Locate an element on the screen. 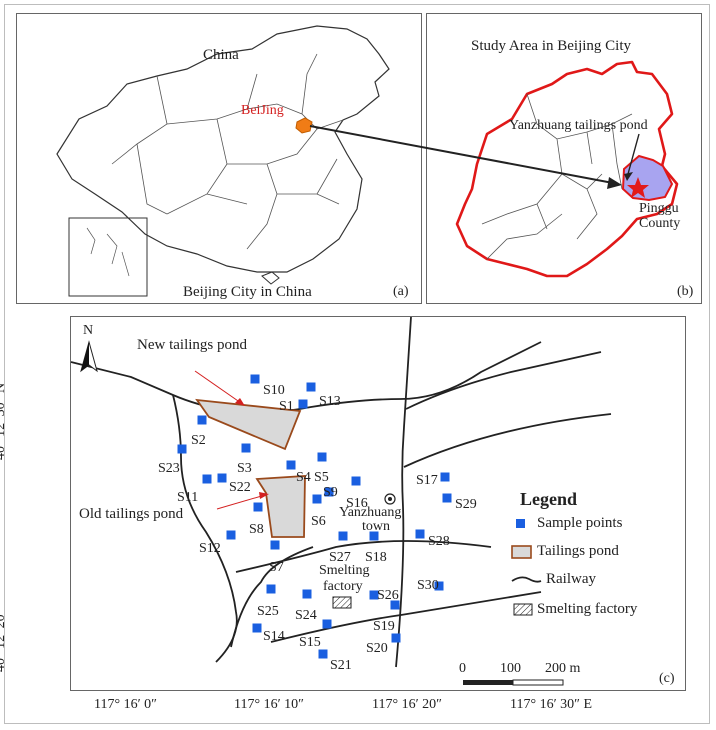 The height and width of the screenshot is (730, 716). scale-mid: 100 is located at coordinates (510, 668).